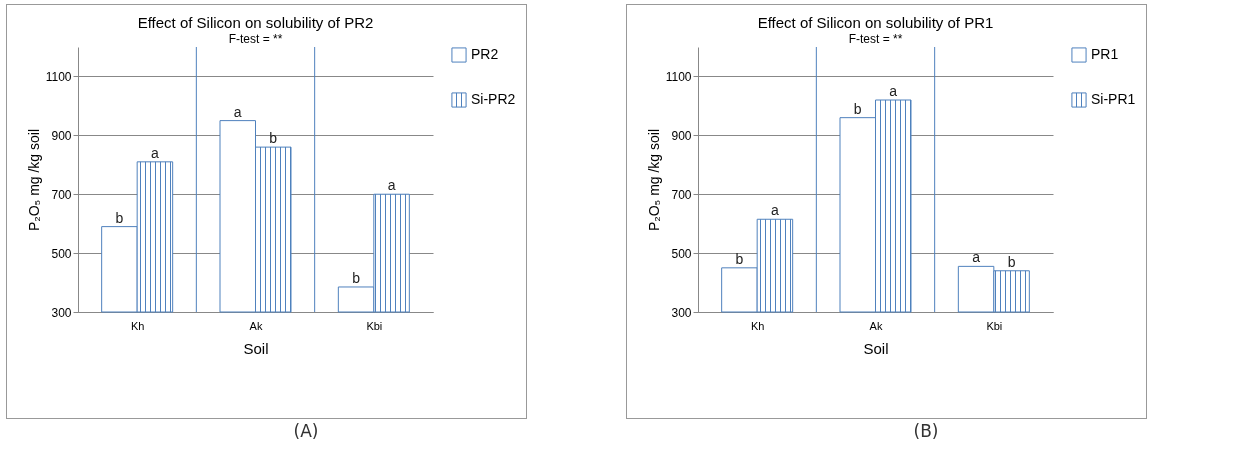  What do you see at coordinates (493, 99) in the screenshot?
I see `legend-label: Si-PR2` at bounding box center [493, 99].